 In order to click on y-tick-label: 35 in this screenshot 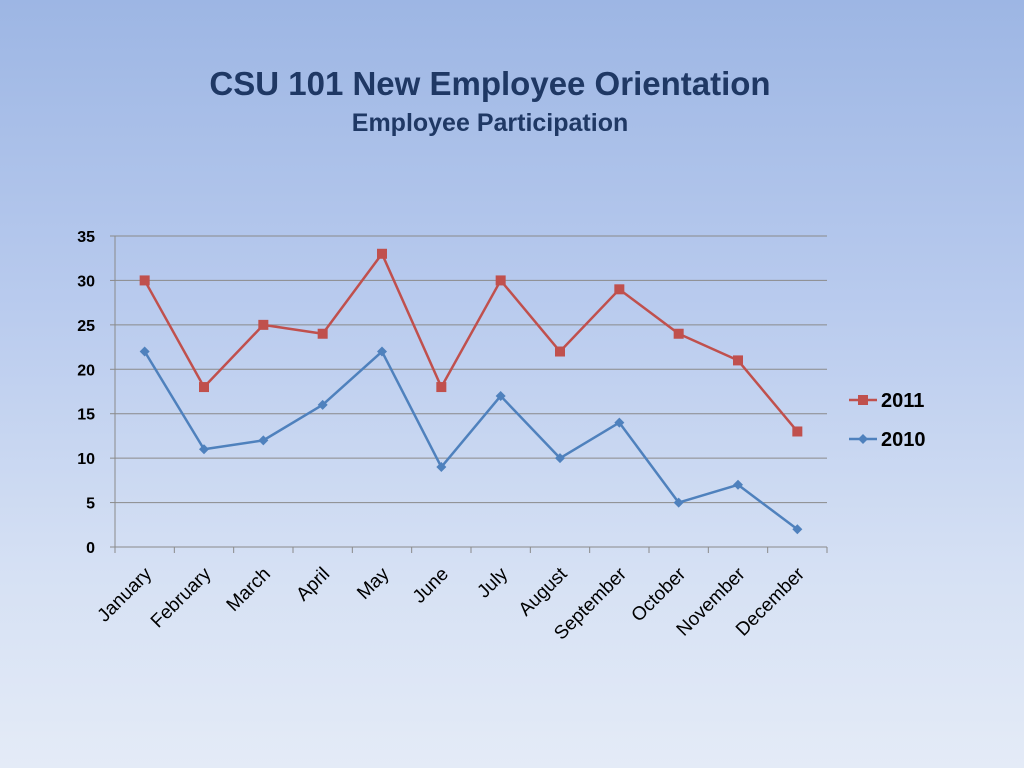, I will do `click(86, 237)`.